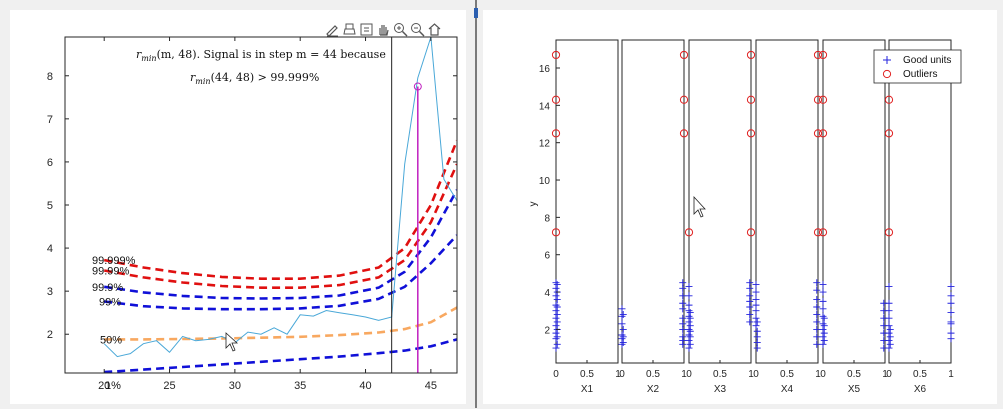 This screenshot has width=1003, height=409. Describe the element at coordinates (533, 204) in the screenshot. I see `y-axis-label: y` at that location.